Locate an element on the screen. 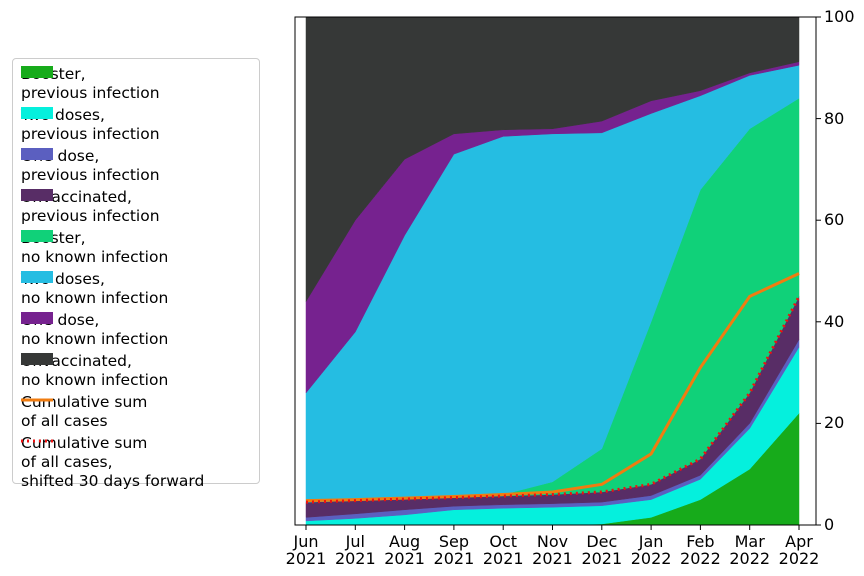 The width and height of the screenshot is (864, 576). x-tick-label: Dec 2021 is located at coordinates (602, 550).